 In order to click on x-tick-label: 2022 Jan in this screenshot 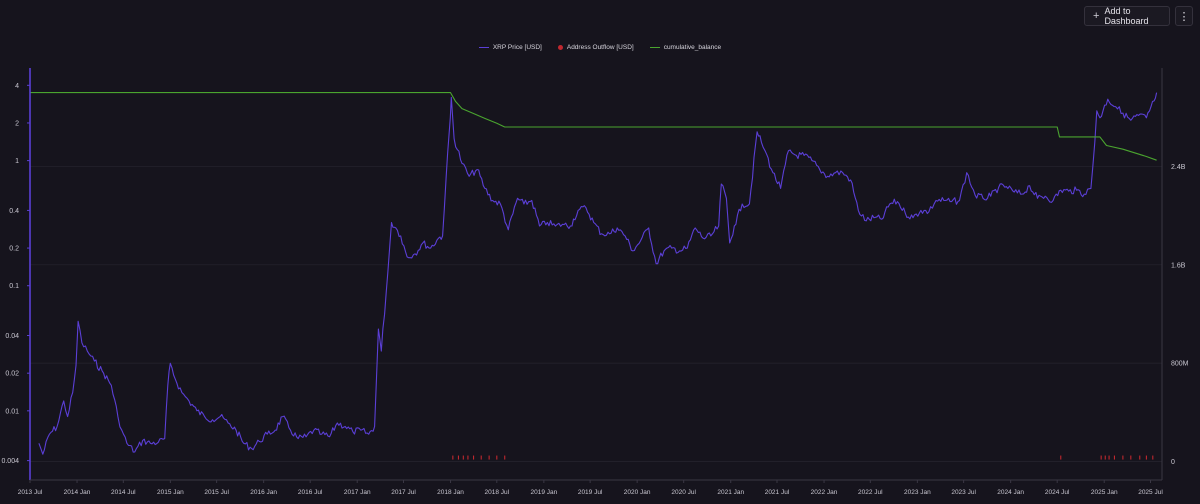, I will do `click(824, 492)`.